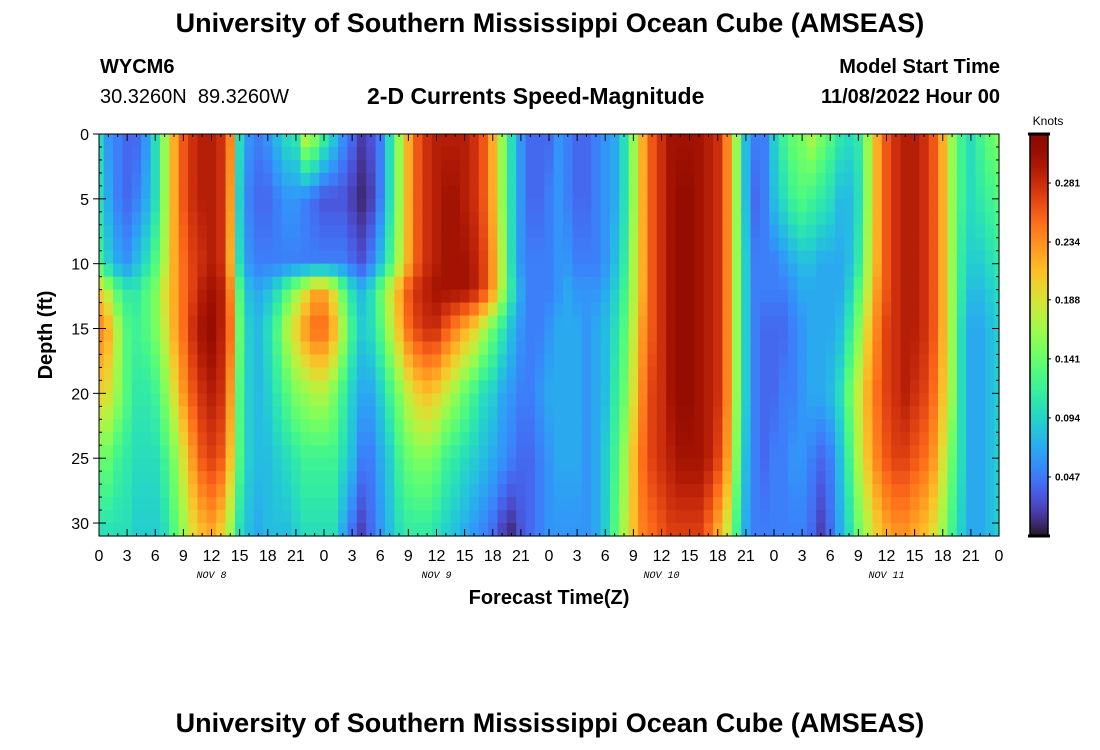 The image size is (1100, 750). I want to click on day-label: NOV 11, so click(886, 576).